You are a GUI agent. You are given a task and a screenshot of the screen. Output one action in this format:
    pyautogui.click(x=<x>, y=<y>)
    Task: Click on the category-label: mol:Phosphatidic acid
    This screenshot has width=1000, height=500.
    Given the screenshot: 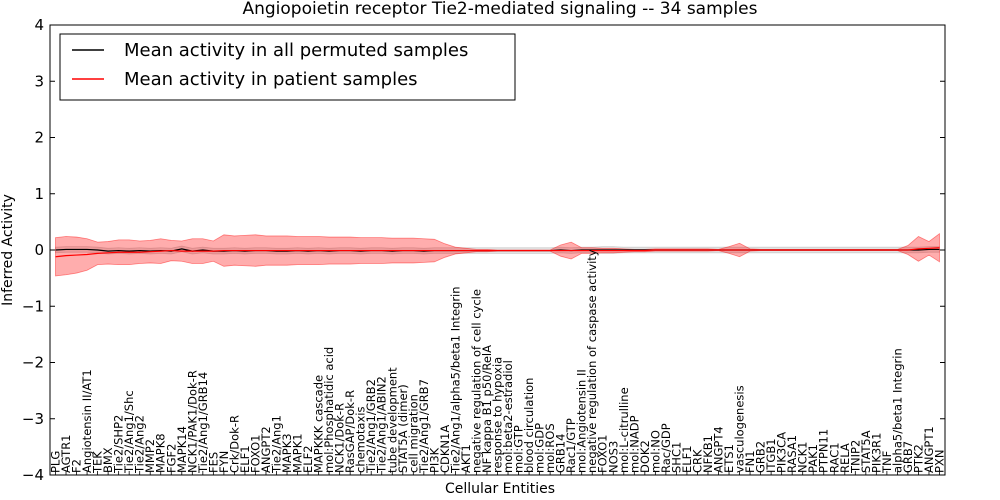 What is the action you would take?
    pyautogui.click(x=329, y=410)
    